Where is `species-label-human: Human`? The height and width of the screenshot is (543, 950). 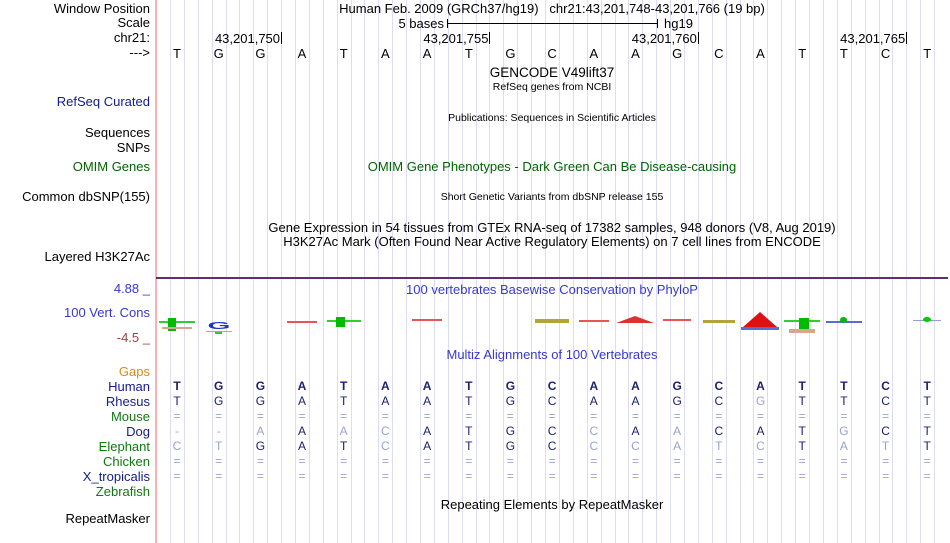 species-label-human: Human is located at coordinates (129, 386).